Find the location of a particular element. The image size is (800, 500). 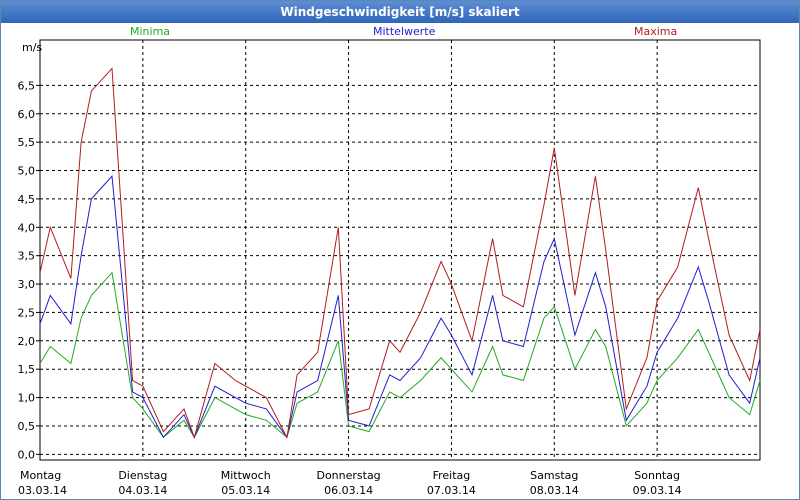

y-tick-label: 0,0 is located at coordinates (27, 454).